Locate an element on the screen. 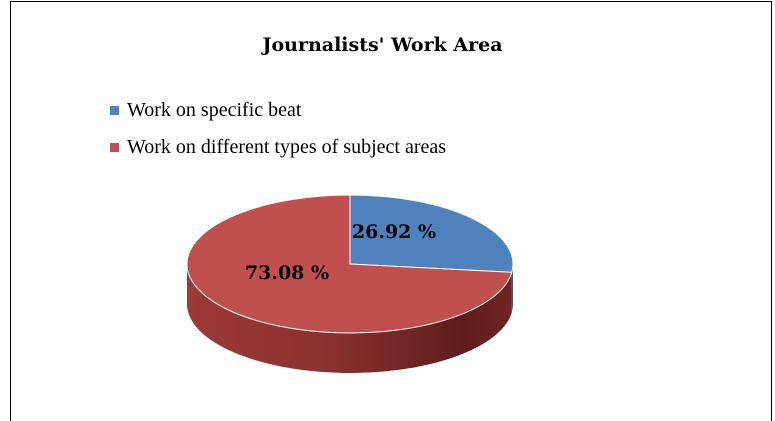  legend-swatch-red is located at coordinates (114, 147).